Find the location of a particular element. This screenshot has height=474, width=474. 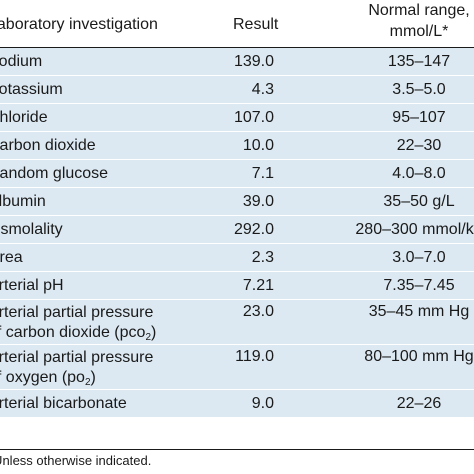

result-cell: 4.3 is located at coordinates (262, 89).